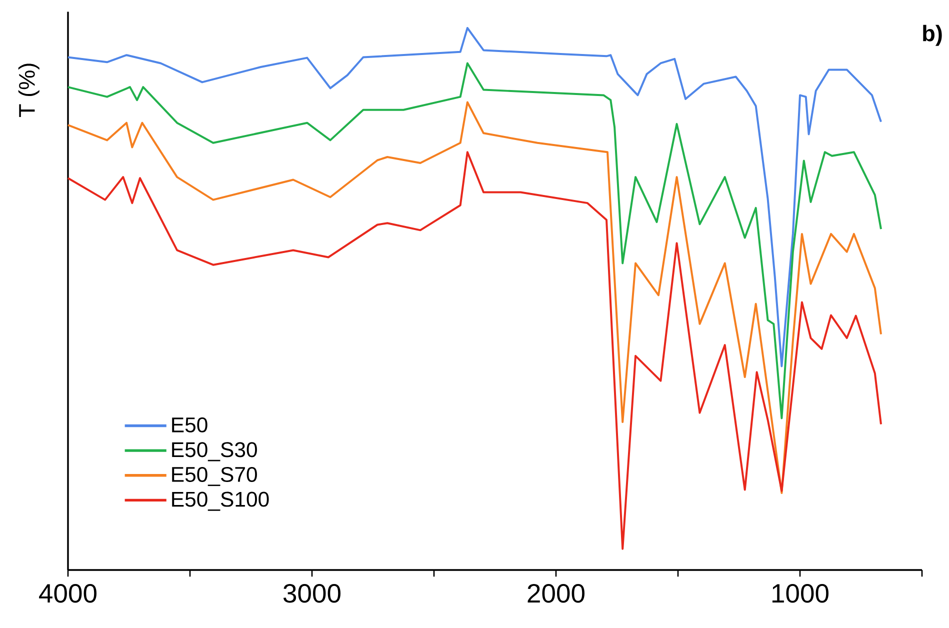 This screenshot has height=628, width=949. I want to click on y-axis-title: T (%), so click(29, 90).